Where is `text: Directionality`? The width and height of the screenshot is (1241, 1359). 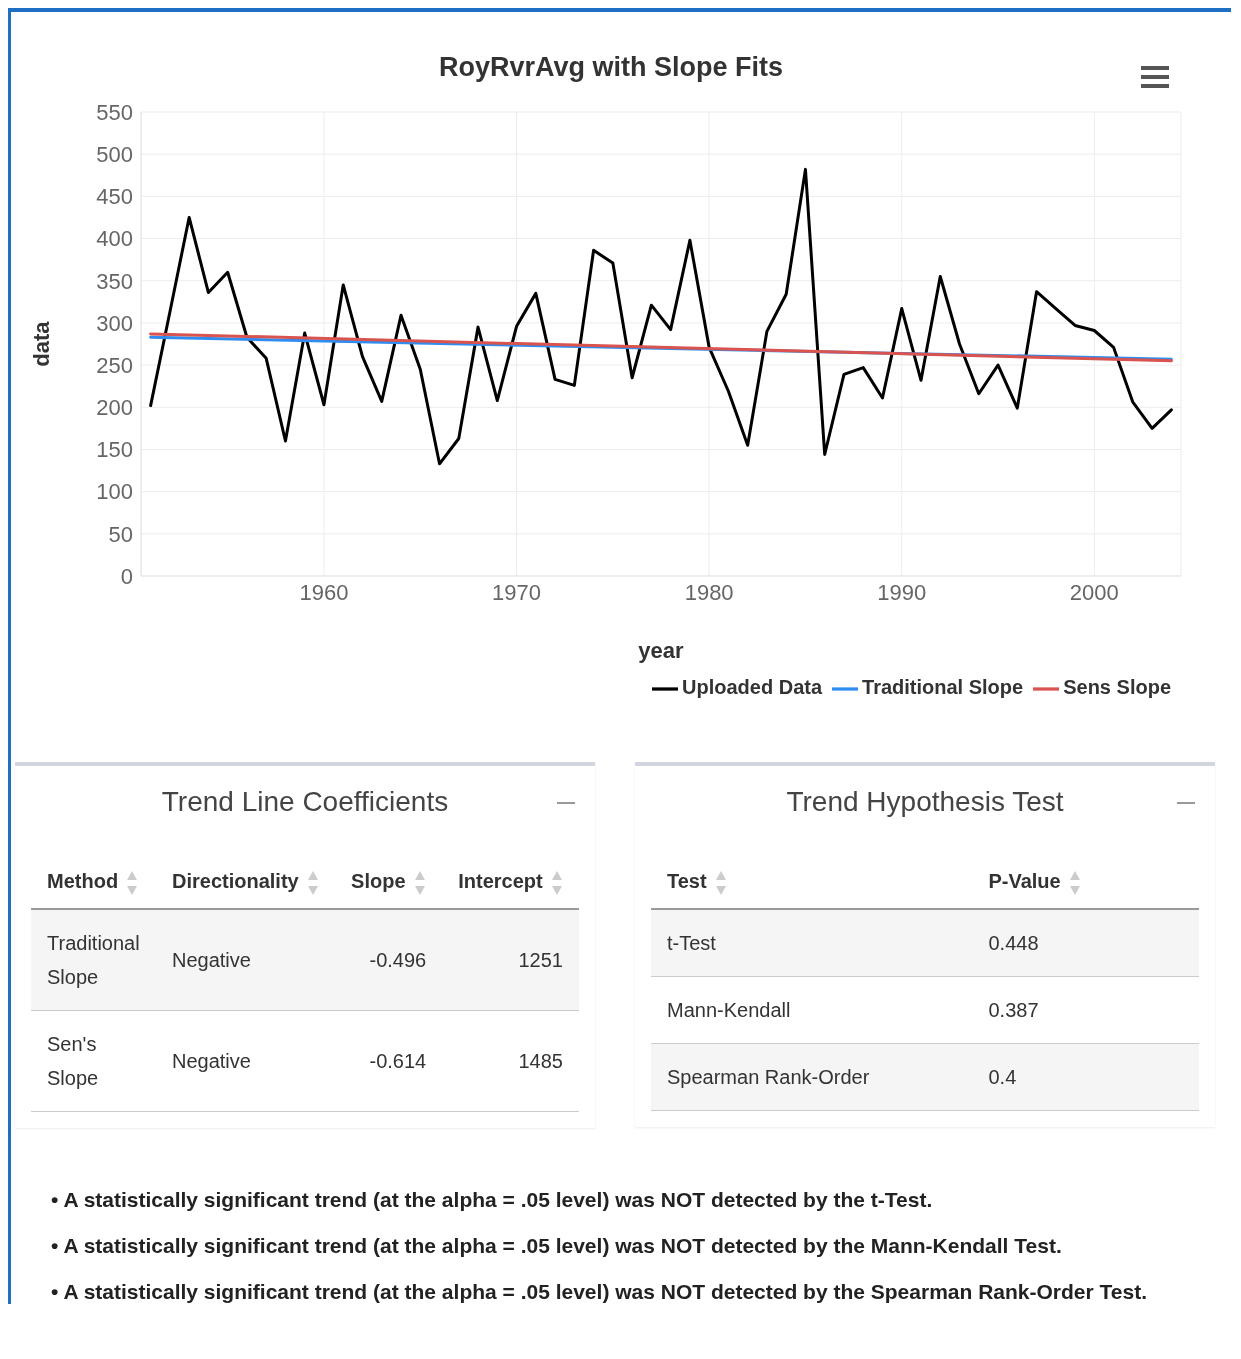
text: Directionality is located at coordinates (245, 883).